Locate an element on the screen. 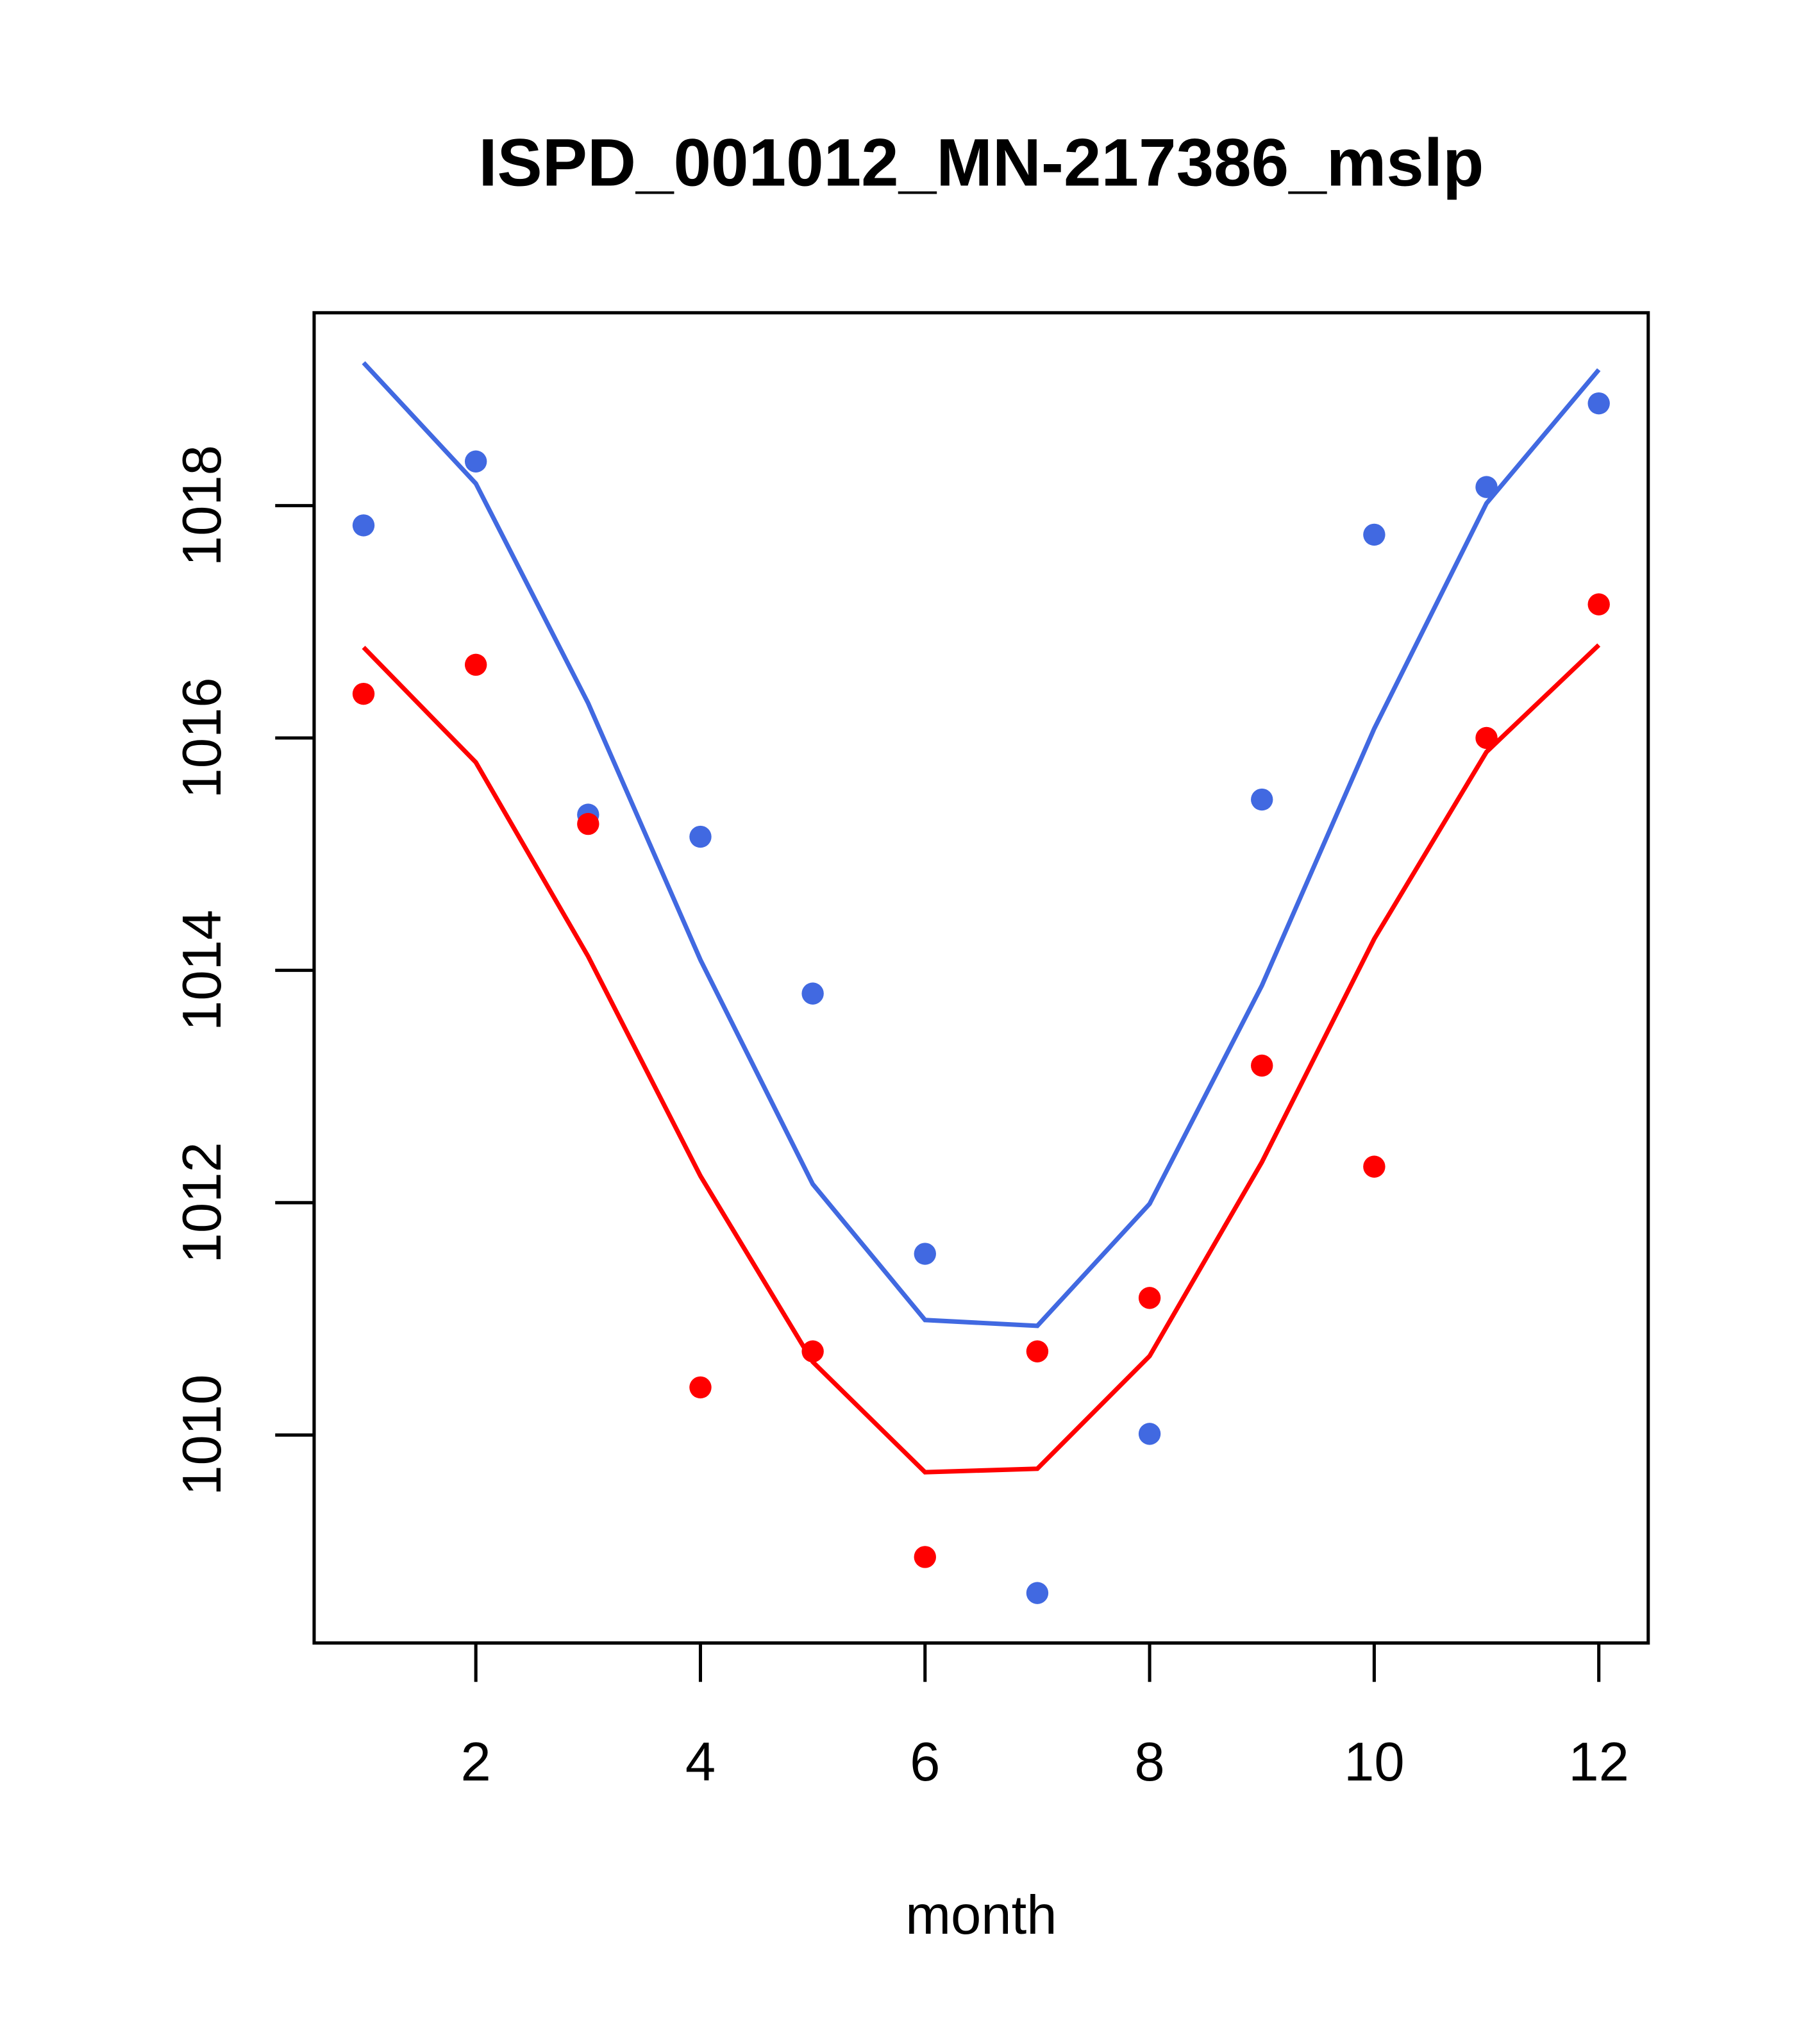  y-axis: 1010 1012 1014 1016 1018 is located at coordinates (244, 971).